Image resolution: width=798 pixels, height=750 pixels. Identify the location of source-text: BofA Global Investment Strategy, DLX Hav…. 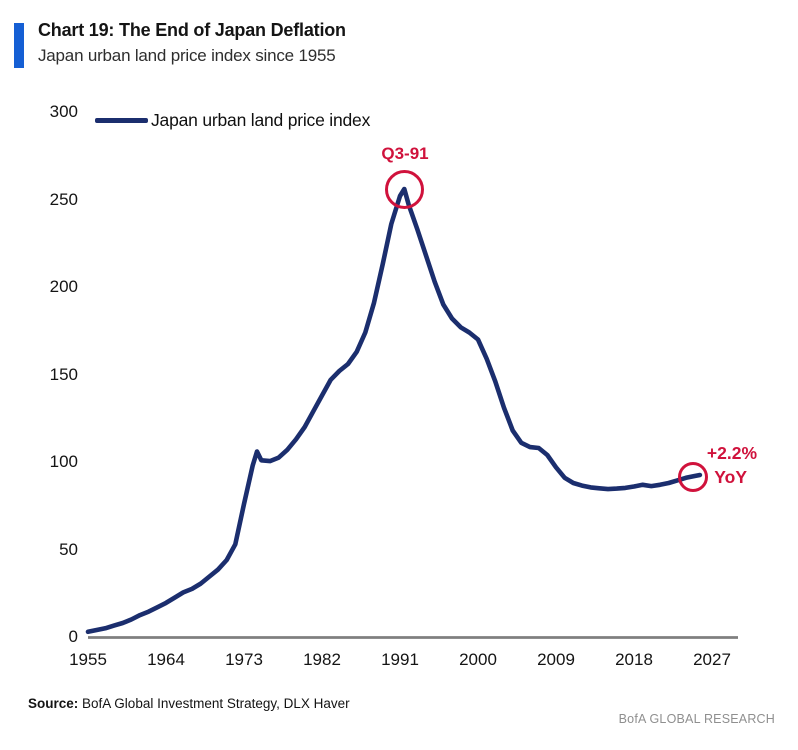
(216, 703).